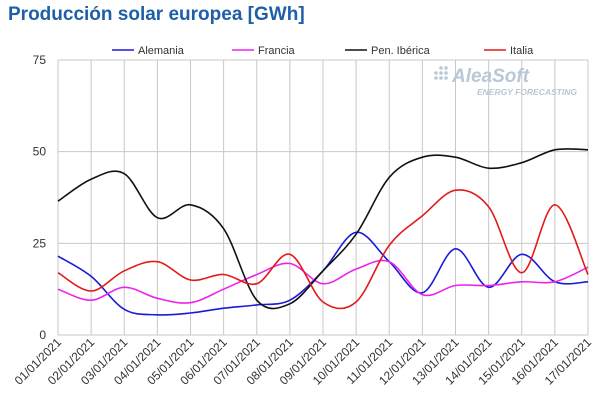 Image resolution: width=600 pixels, height=416 pixels. I want to click on chart-title: Producción solar europea [GWh], so click(156, 14).